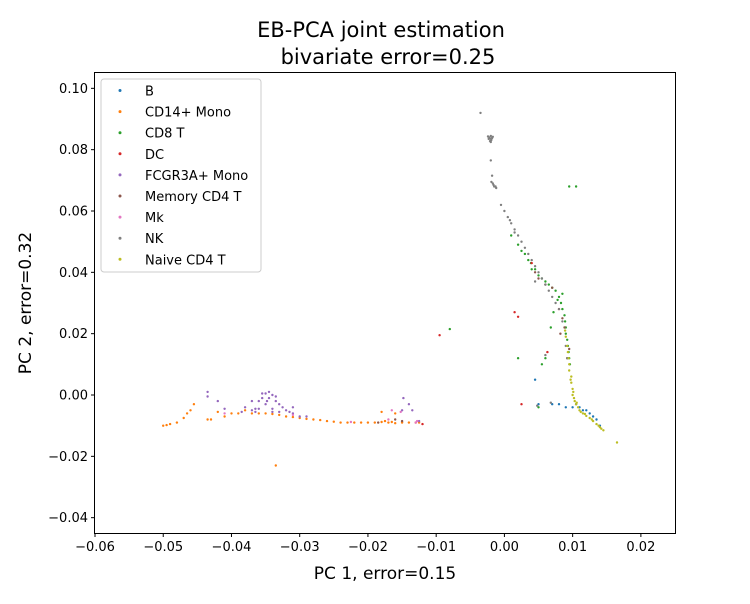  I want to click on legend-label: DC, so click(154, 155).